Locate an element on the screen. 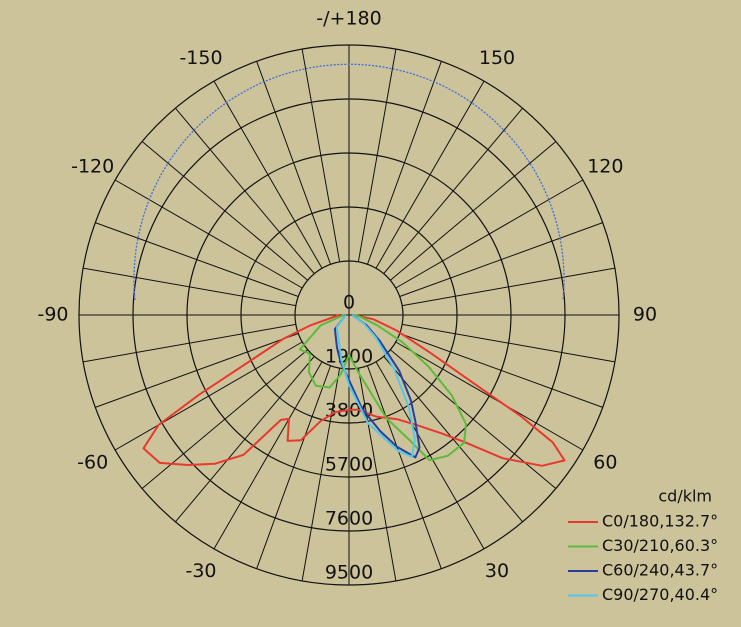 Image resolution: width=741 pixels, height=627 pixels. angle-tick-label: 60 is located at coordinates (605, 463).